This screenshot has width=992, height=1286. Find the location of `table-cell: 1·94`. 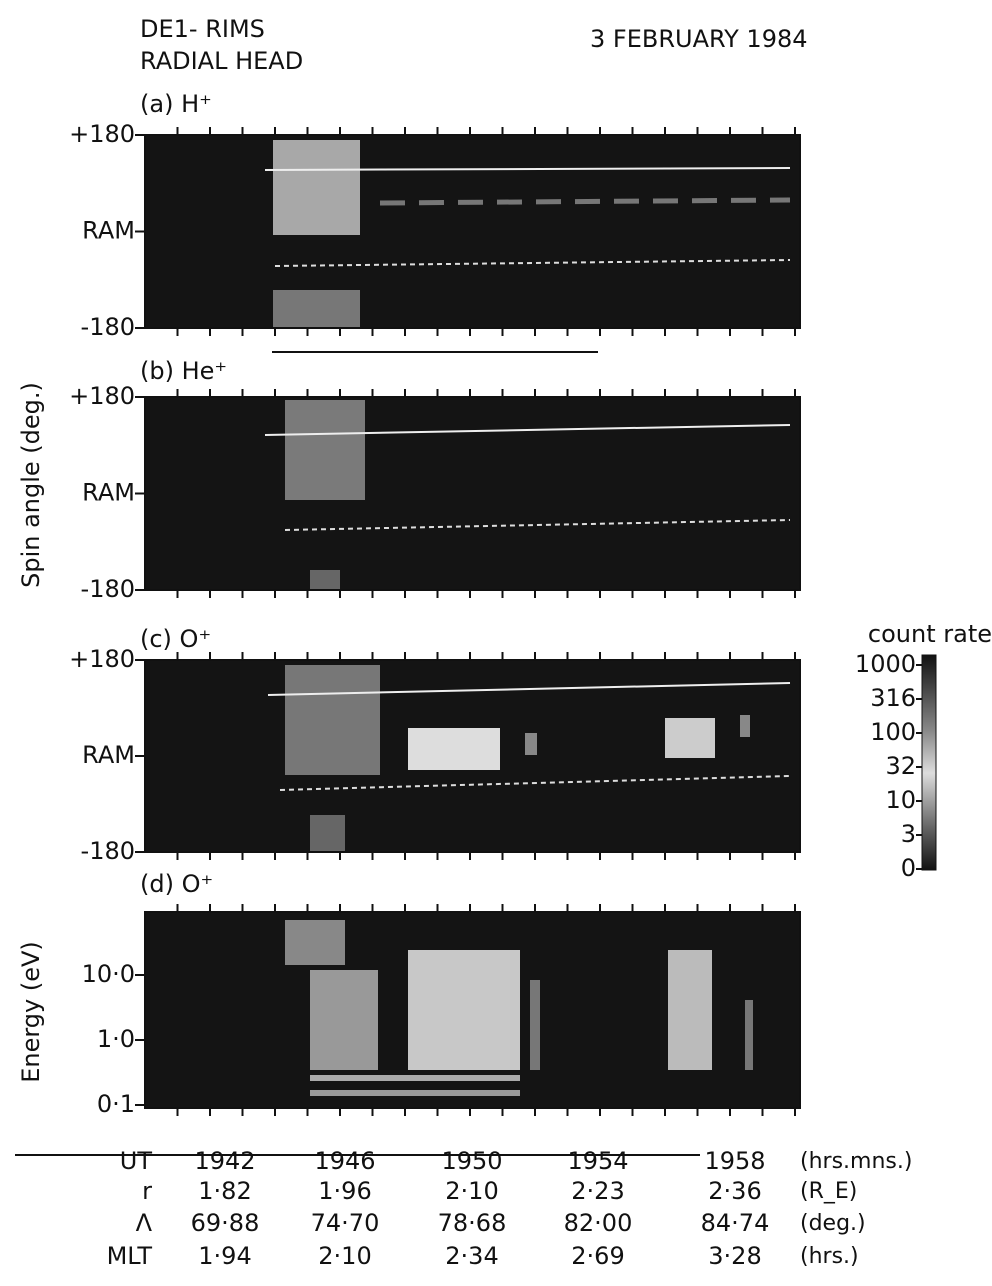

table-cell: 1·94 is located at coordinates (224, 1256).